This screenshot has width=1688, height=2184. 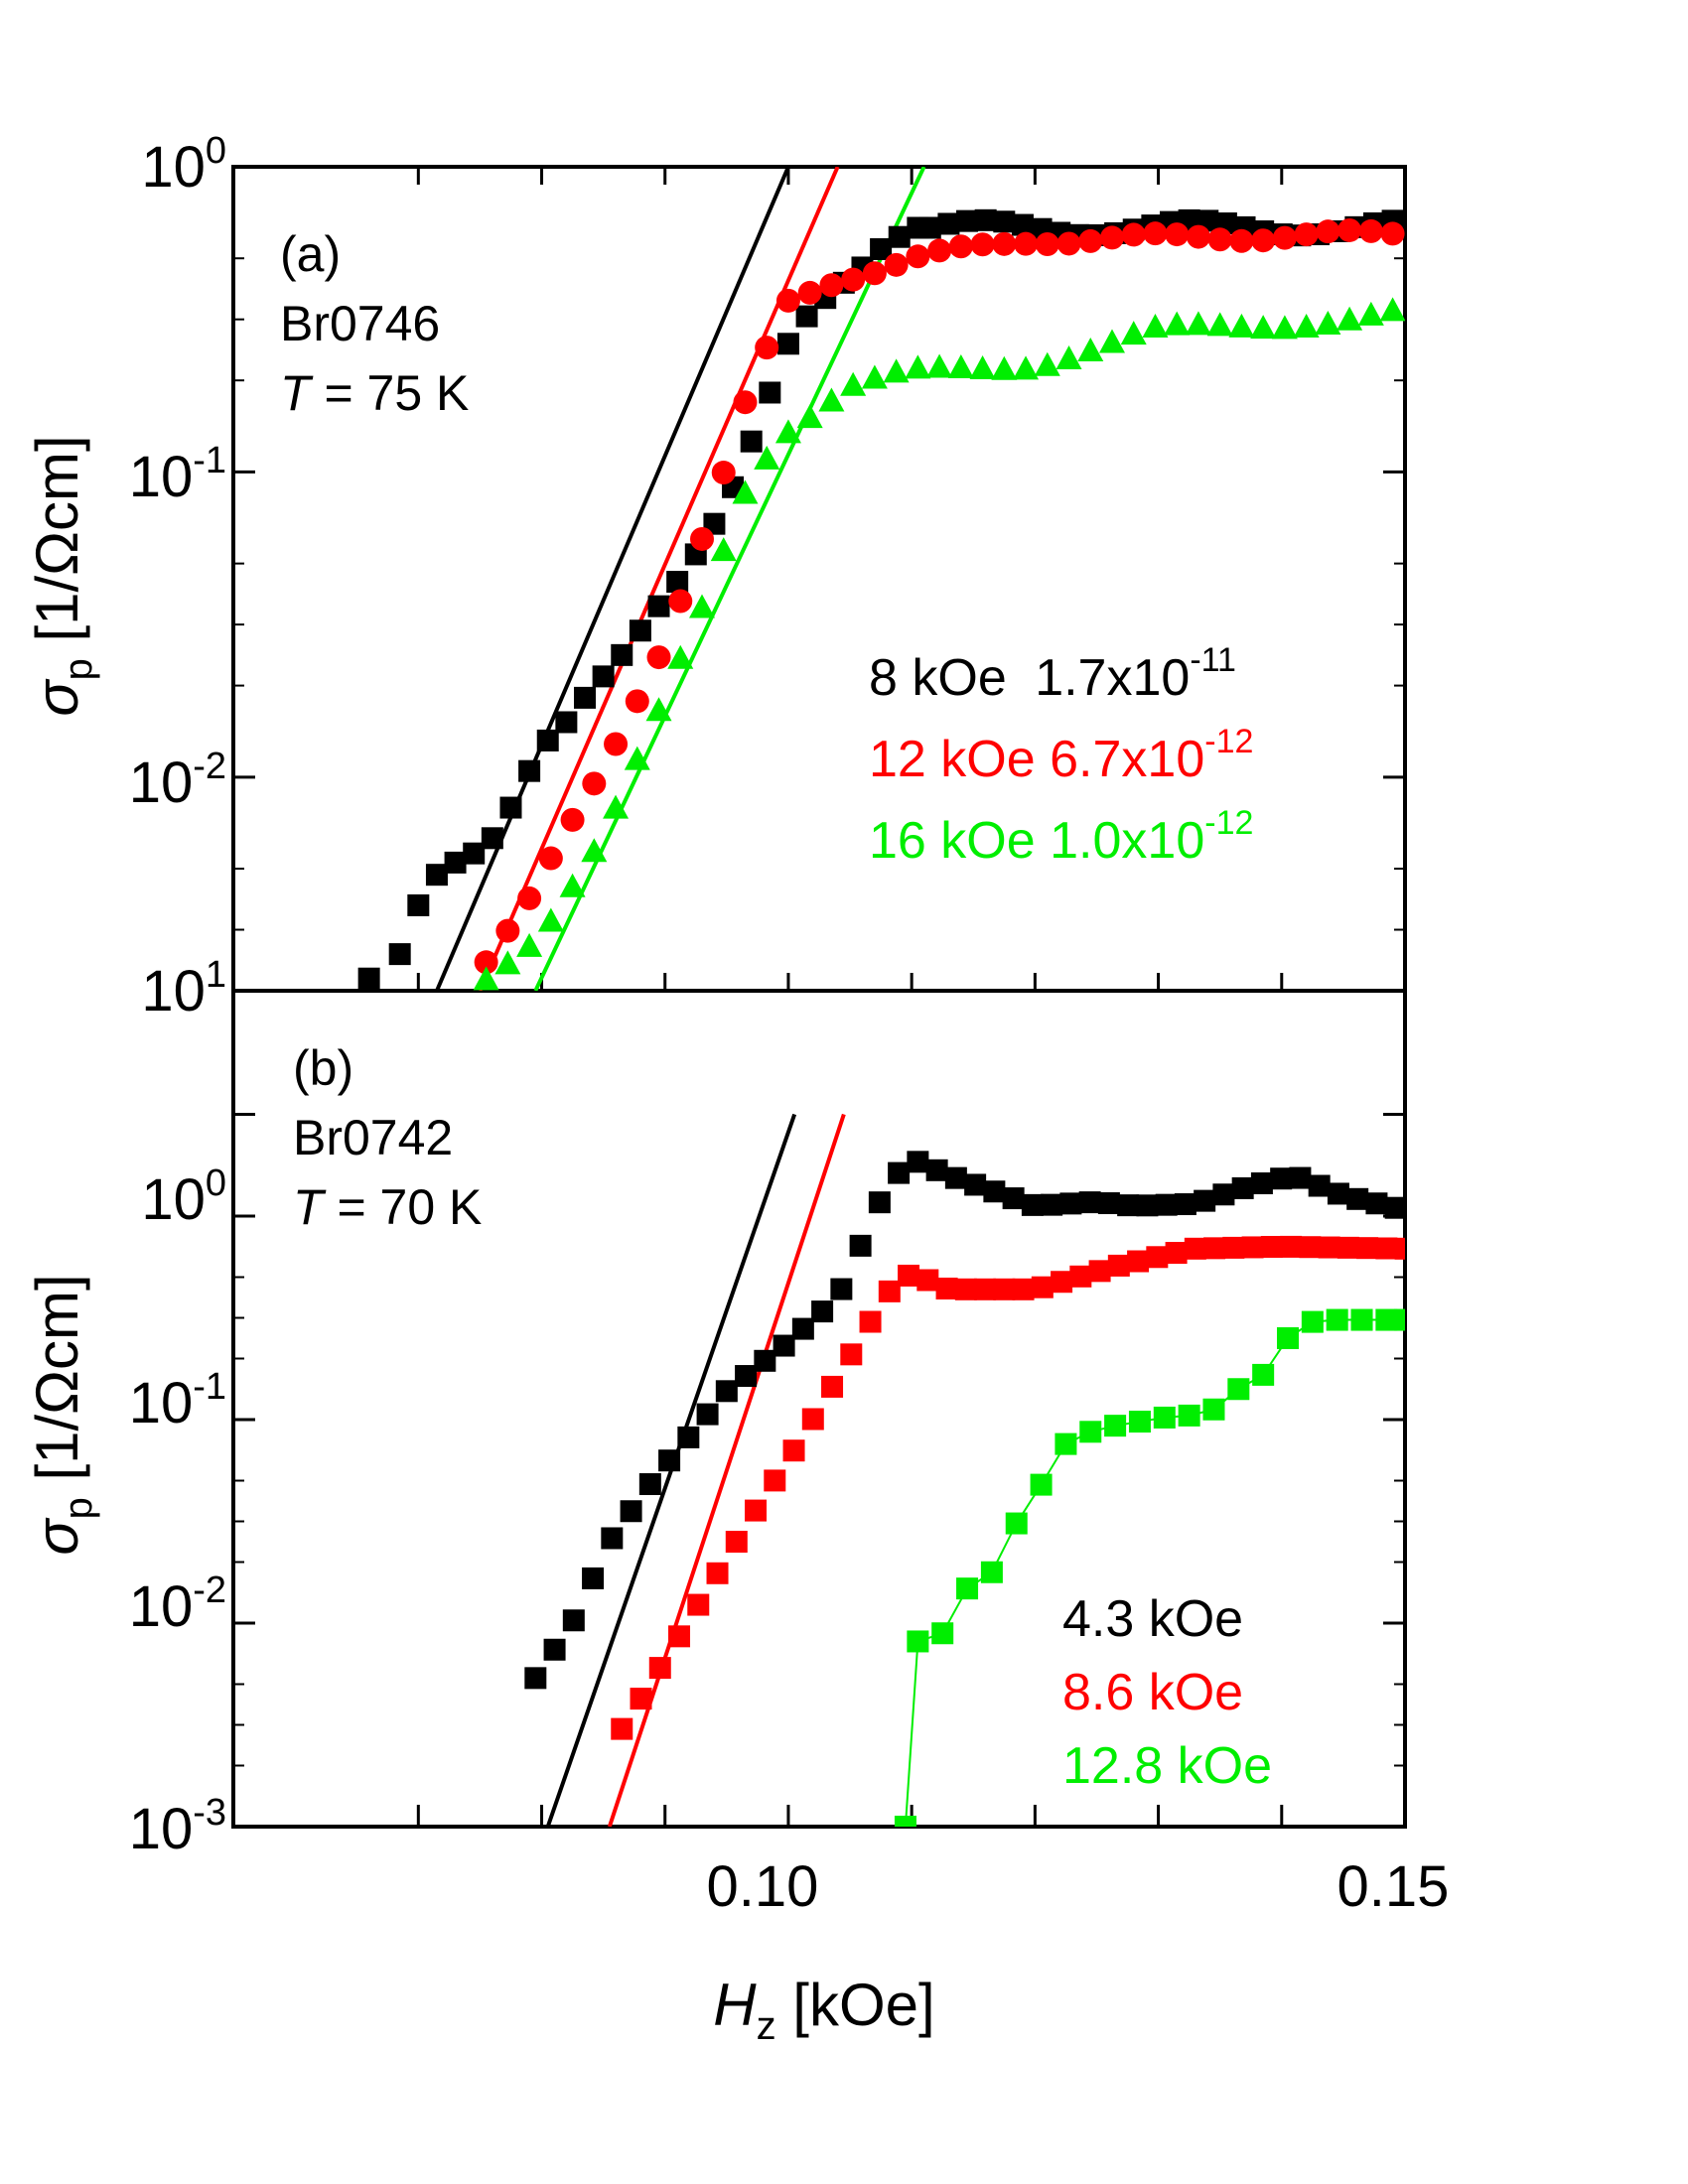 What do you see at coordinates (323, 1068) in the screenshot?
I see `panel-b-label: (b)` at bounding box center [323, 1068].